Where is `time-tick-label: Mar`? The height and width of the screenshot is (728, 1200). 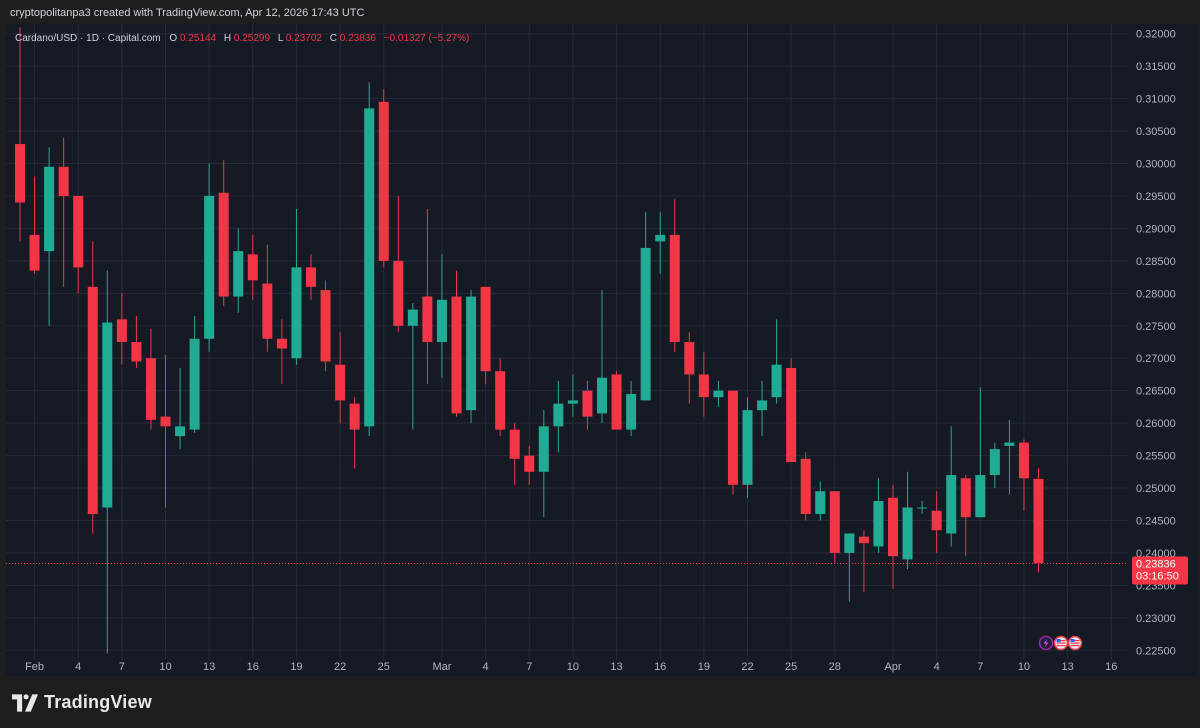 time-tick-label: Mar is located at coordinates (441, 667).